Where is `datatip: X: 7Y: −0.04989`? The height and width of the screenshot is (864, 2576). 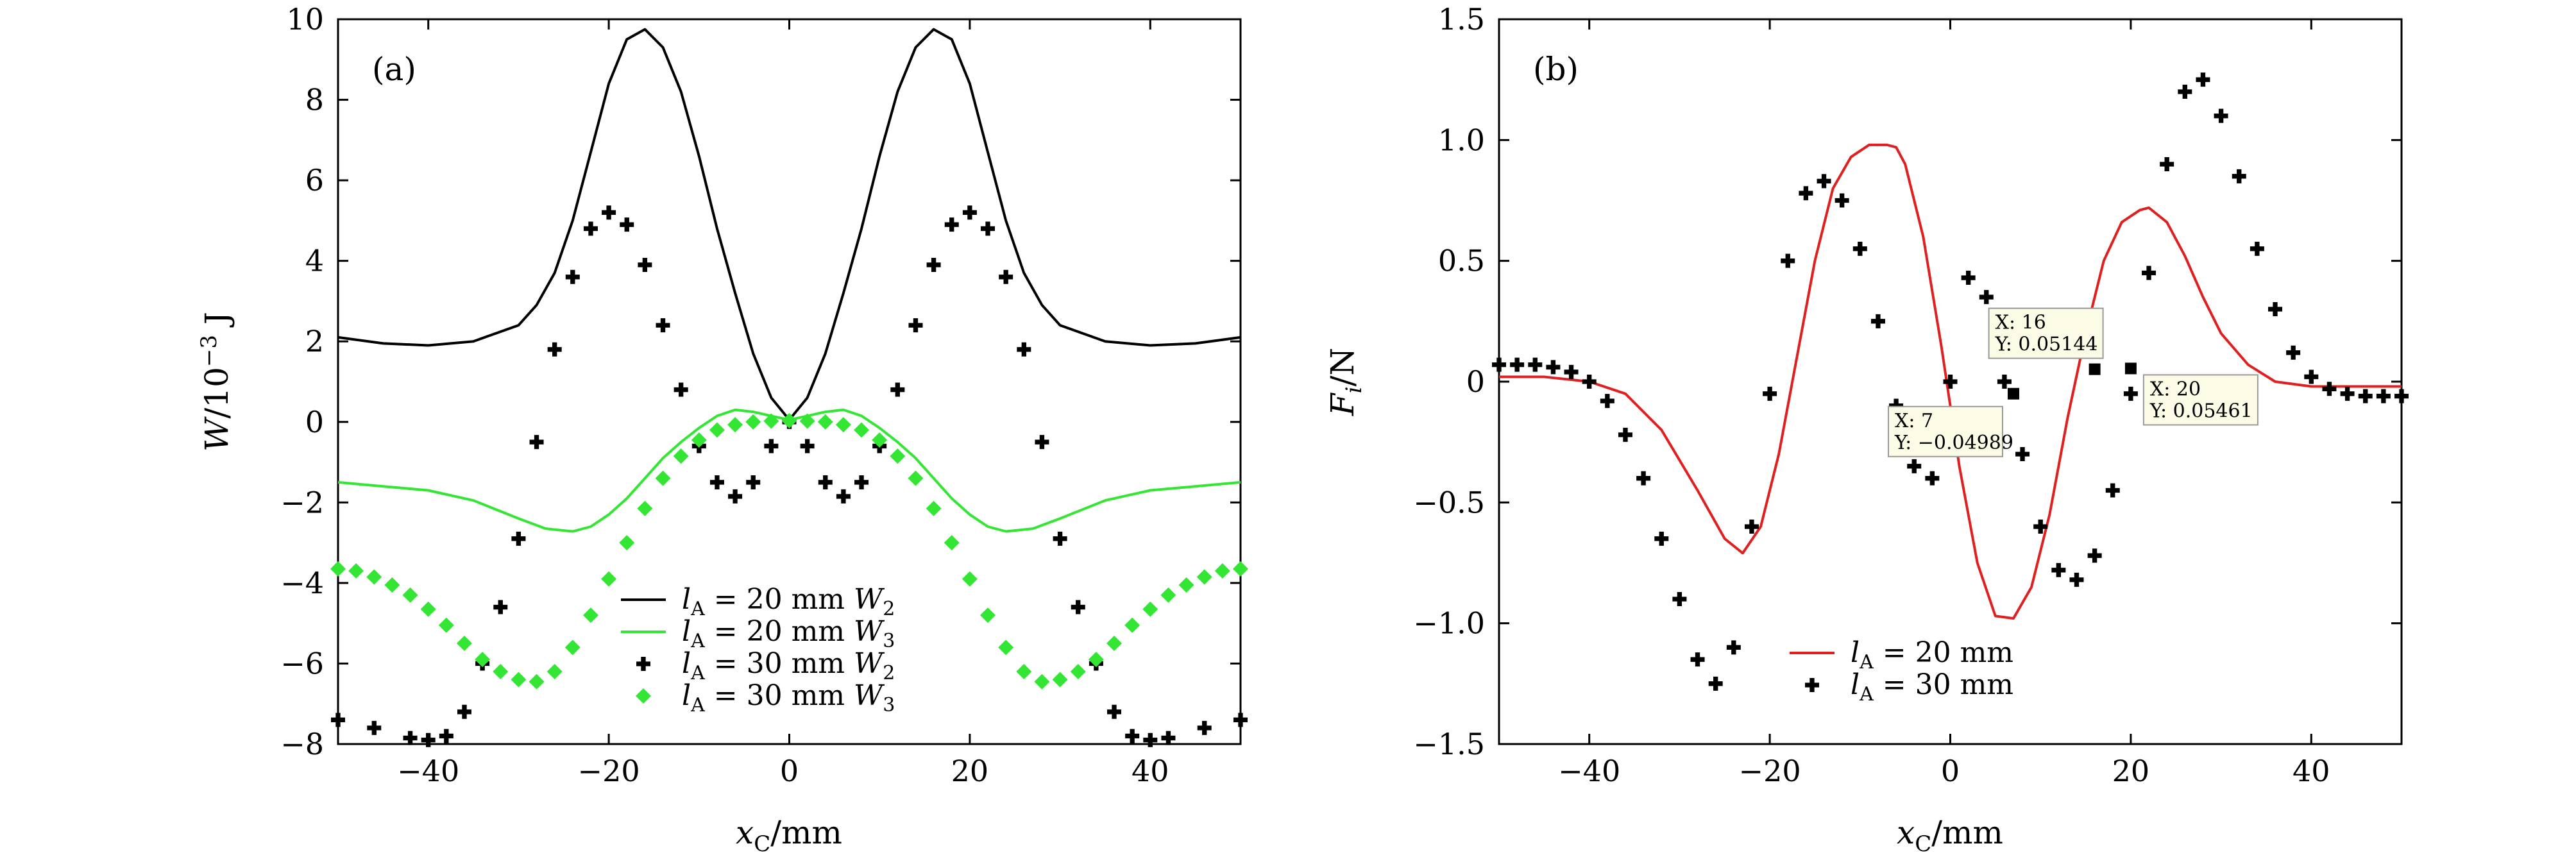
datatip: X: 7Y: −0.04989 is located at coordinates (1953, 422).